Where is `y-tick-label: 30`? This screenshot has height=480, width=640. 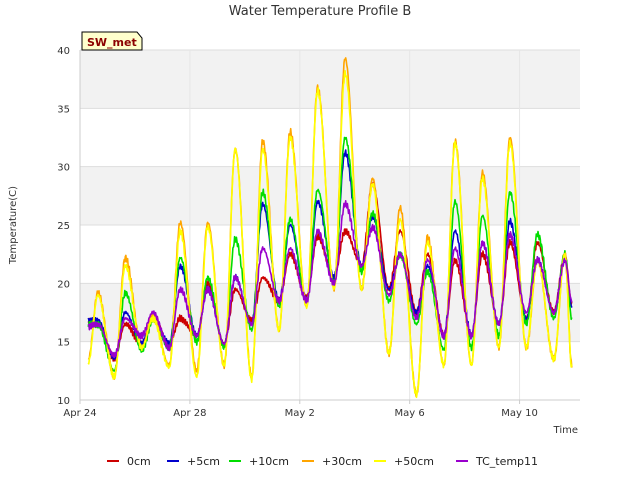 y-tick-label: 30 is located at coordinates (63, 168).